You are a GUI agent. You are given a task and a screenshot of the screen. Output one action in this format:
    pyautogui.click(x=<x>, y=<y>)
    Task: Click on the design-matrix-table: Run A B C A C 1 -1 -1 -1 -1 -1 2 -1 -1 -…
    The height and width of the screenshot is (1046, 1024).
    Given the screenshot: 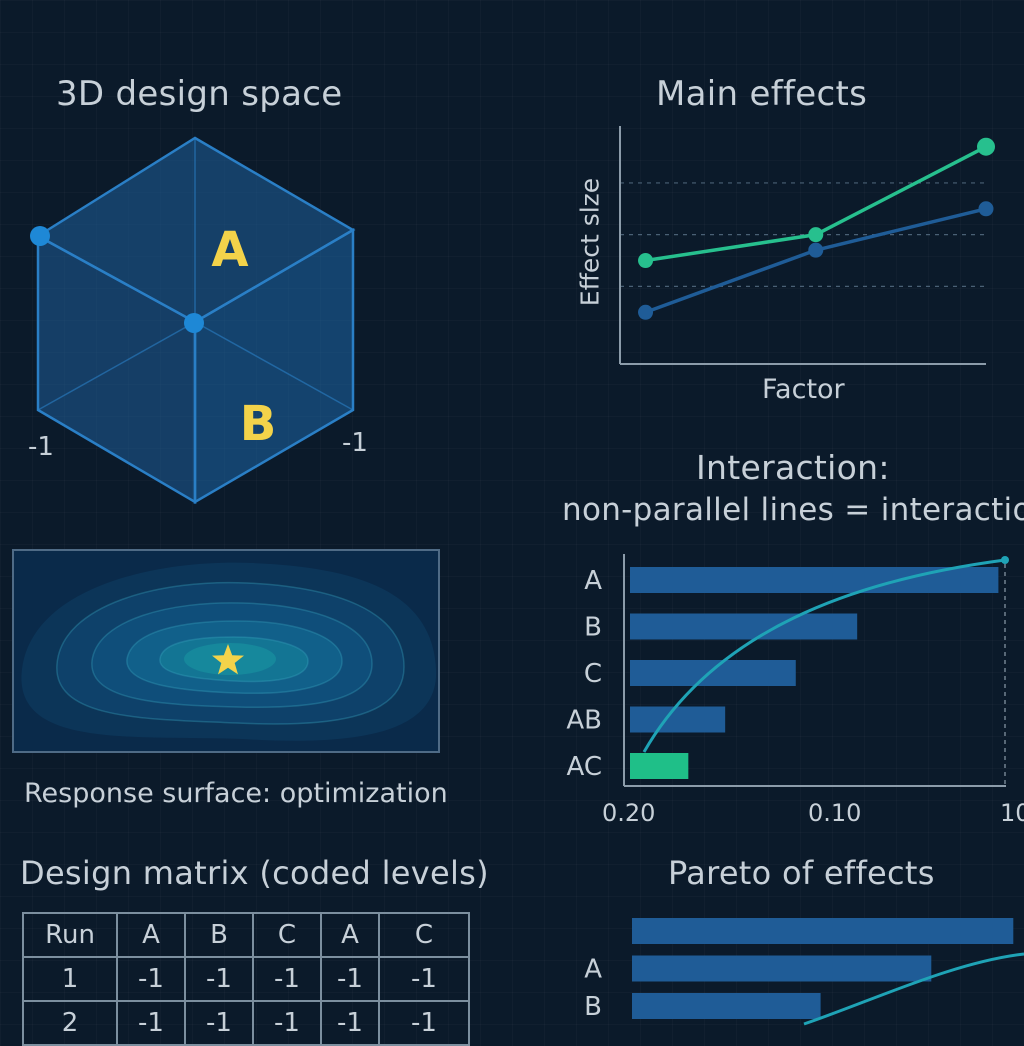 What is the action you would take?
    pyautogui.click(x=246, y=979)
    